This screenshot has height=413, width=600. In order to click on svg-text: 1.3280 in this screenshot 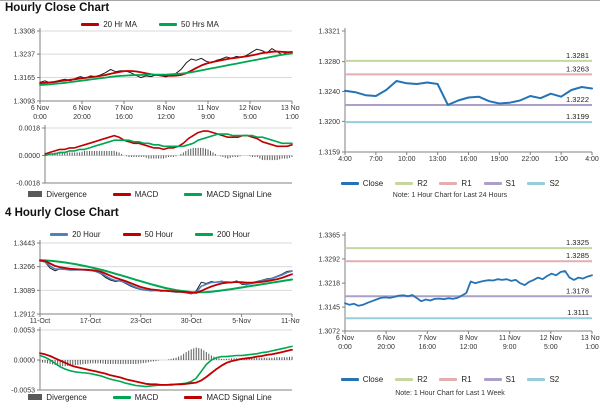, I will do `click(330, 62)`.